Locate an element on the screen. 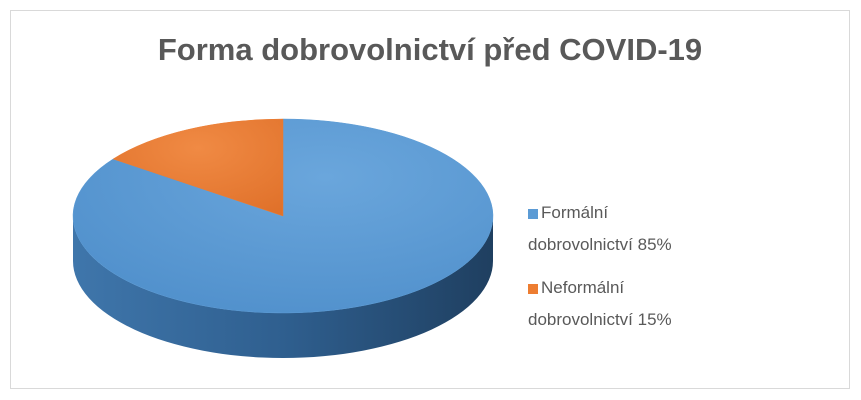  slice-top is located at coordinates (198, 167).